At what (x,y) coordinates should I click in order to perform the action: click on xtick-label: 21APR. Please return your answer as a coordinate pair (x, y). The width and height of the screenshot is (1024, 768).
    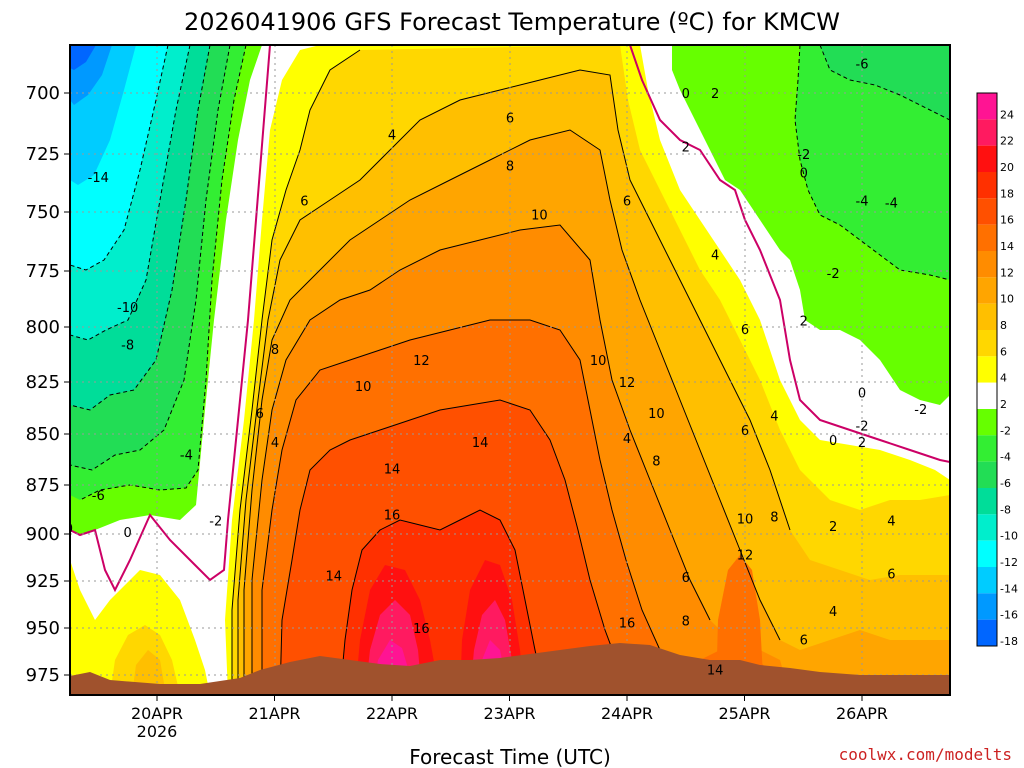
    Looking at the image, I should click on (274, 713).